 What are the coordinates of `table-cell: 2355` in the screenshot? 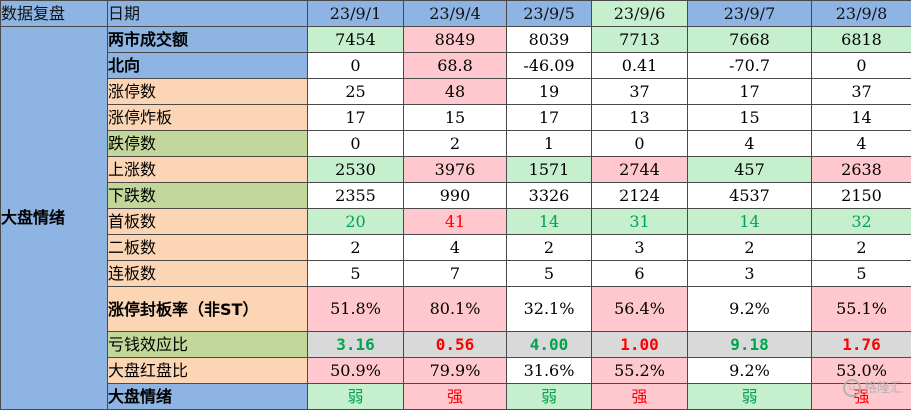 It's located at (356, 196).